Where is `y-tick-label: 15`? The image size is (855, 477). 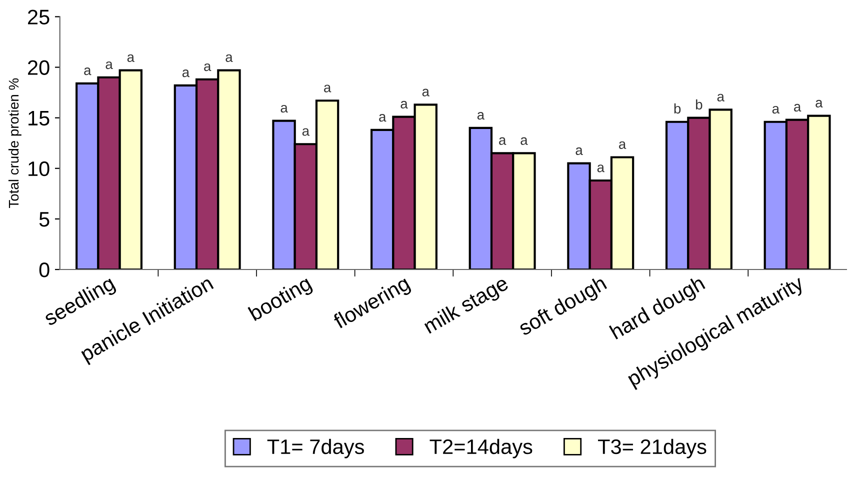 y-tick-label: 15 is located at coordinates (39, 118).